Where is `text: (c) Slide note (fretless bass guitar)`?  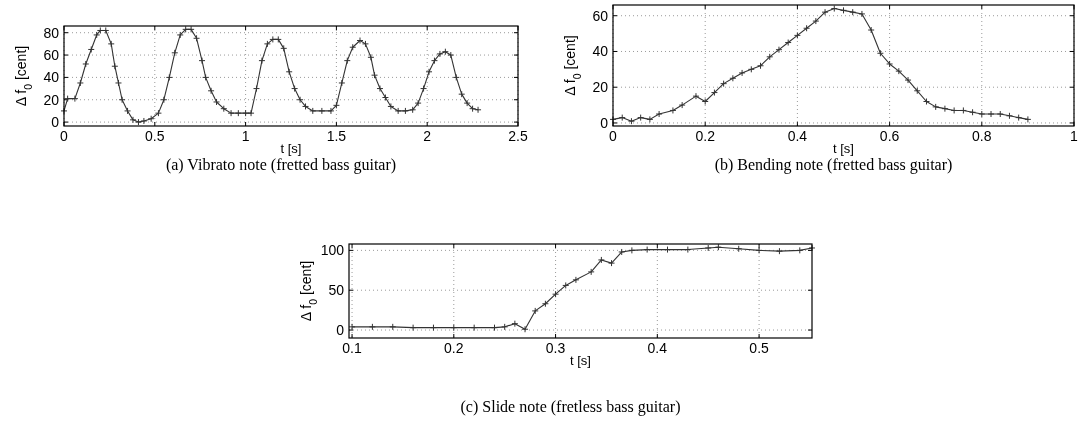 text: (c) Slide note (fretless bass guitar) is located at coordinates (570, 407).